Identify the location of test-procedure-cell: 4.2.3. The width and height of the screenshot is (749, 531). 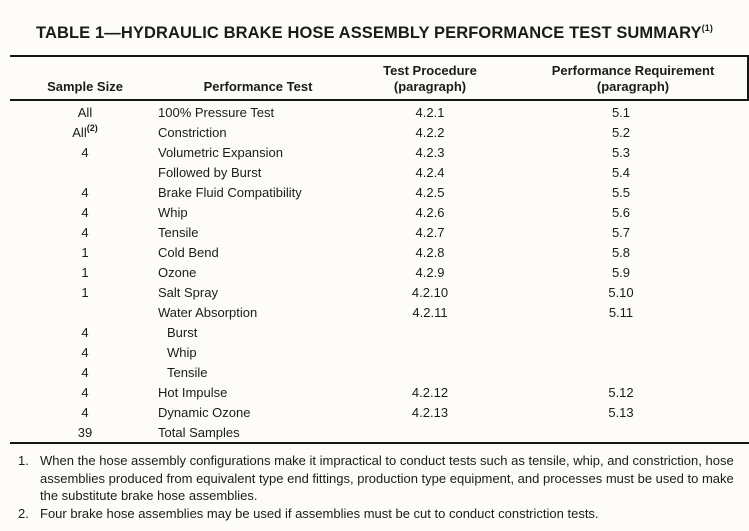
(430, 152).